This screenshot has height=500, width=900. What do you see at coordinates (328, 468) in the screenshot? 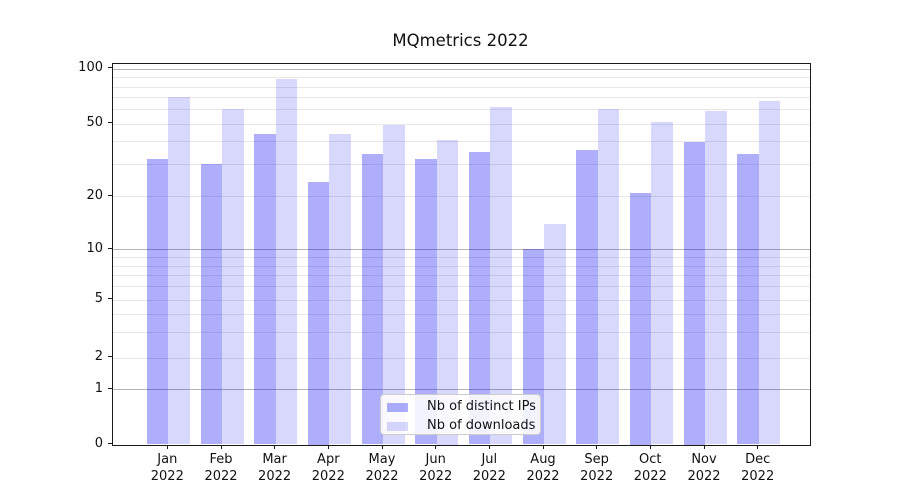
I see `x-tick-label-apr: Apr 2022` at bounding box center [328, 468].